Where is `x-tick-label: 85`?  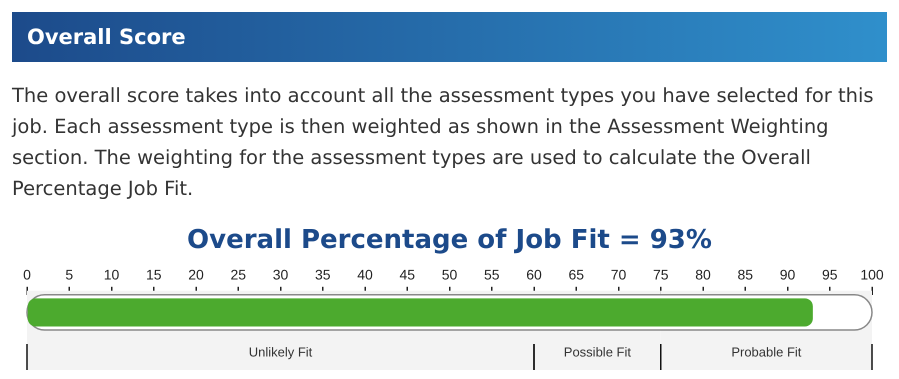
x-tick-label: 85 is located at coordinates (745, 274).